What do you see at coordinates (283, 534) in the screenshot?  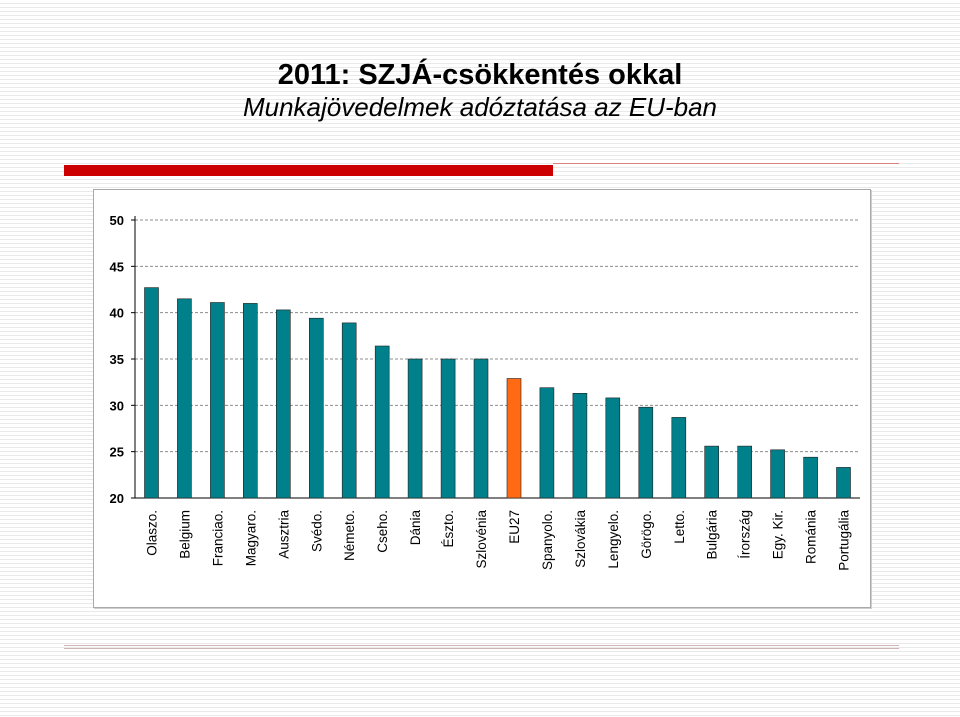 I see `x-tick-label: Ausztria` at bounding box center [283, 534].